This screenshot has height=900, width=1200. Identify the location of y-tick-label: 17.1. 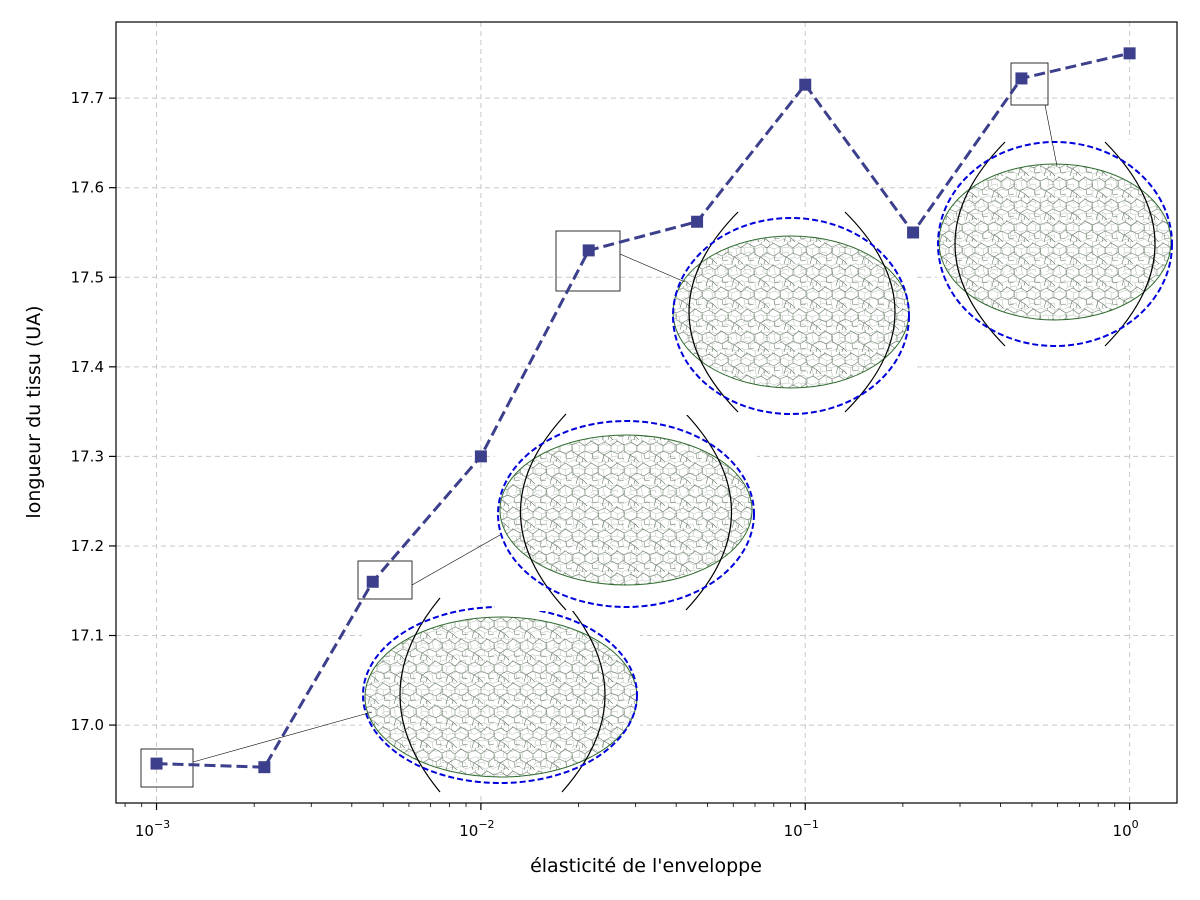
(87, 636).